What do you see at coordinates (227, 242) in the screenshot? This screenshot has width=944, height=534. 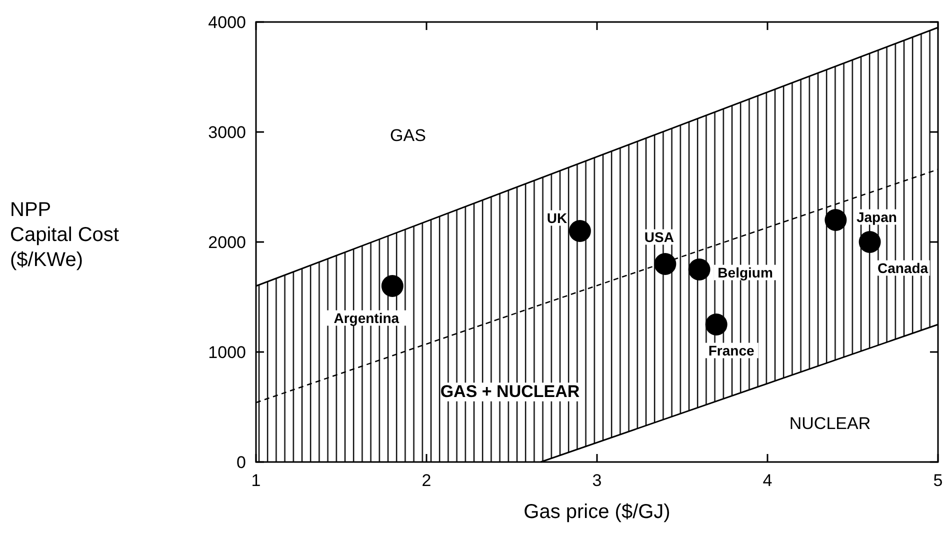 I see `y-tick-label: 2000` at bounding box center [227, 242].